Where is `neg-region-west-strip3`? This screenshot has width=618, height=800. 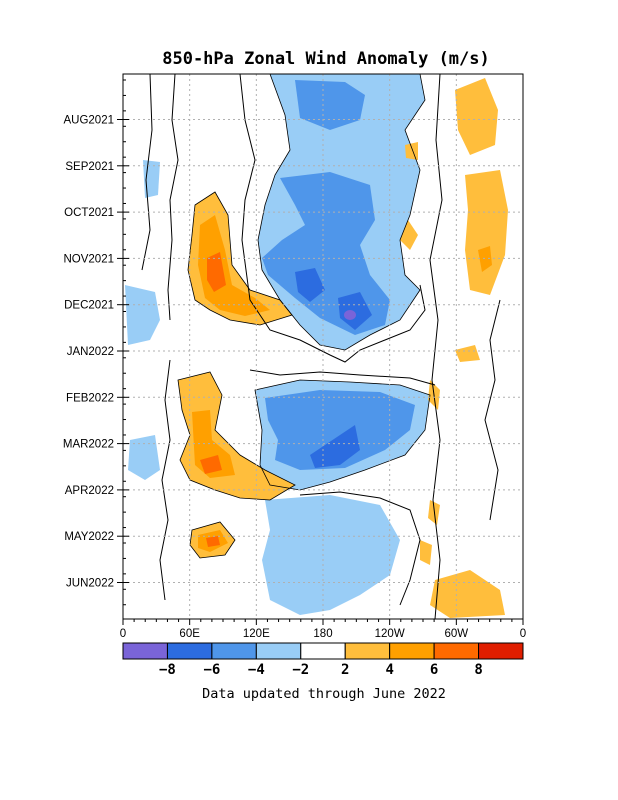 neg-region-west-strip3 is located at coordinates (151, 179).